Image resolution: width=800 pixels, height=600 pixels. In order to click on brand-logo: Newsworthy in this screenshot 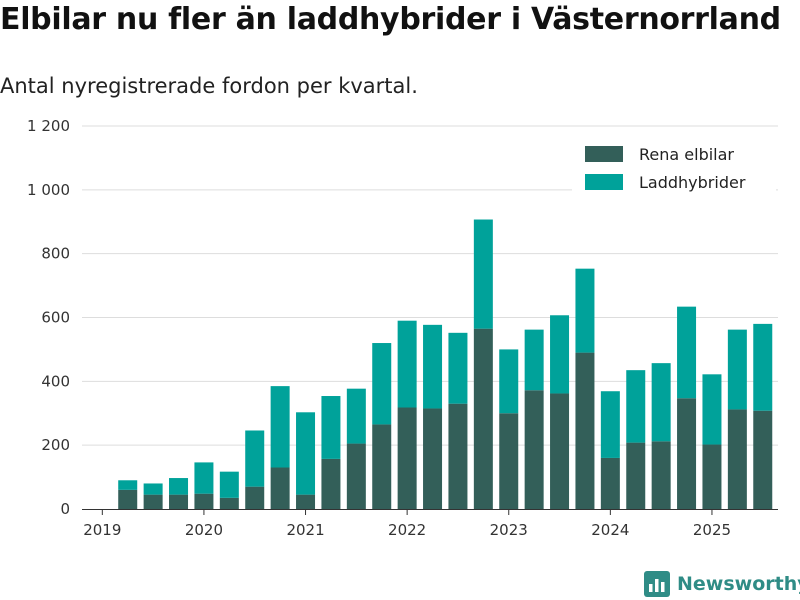, I will do `click(722, 584)`.